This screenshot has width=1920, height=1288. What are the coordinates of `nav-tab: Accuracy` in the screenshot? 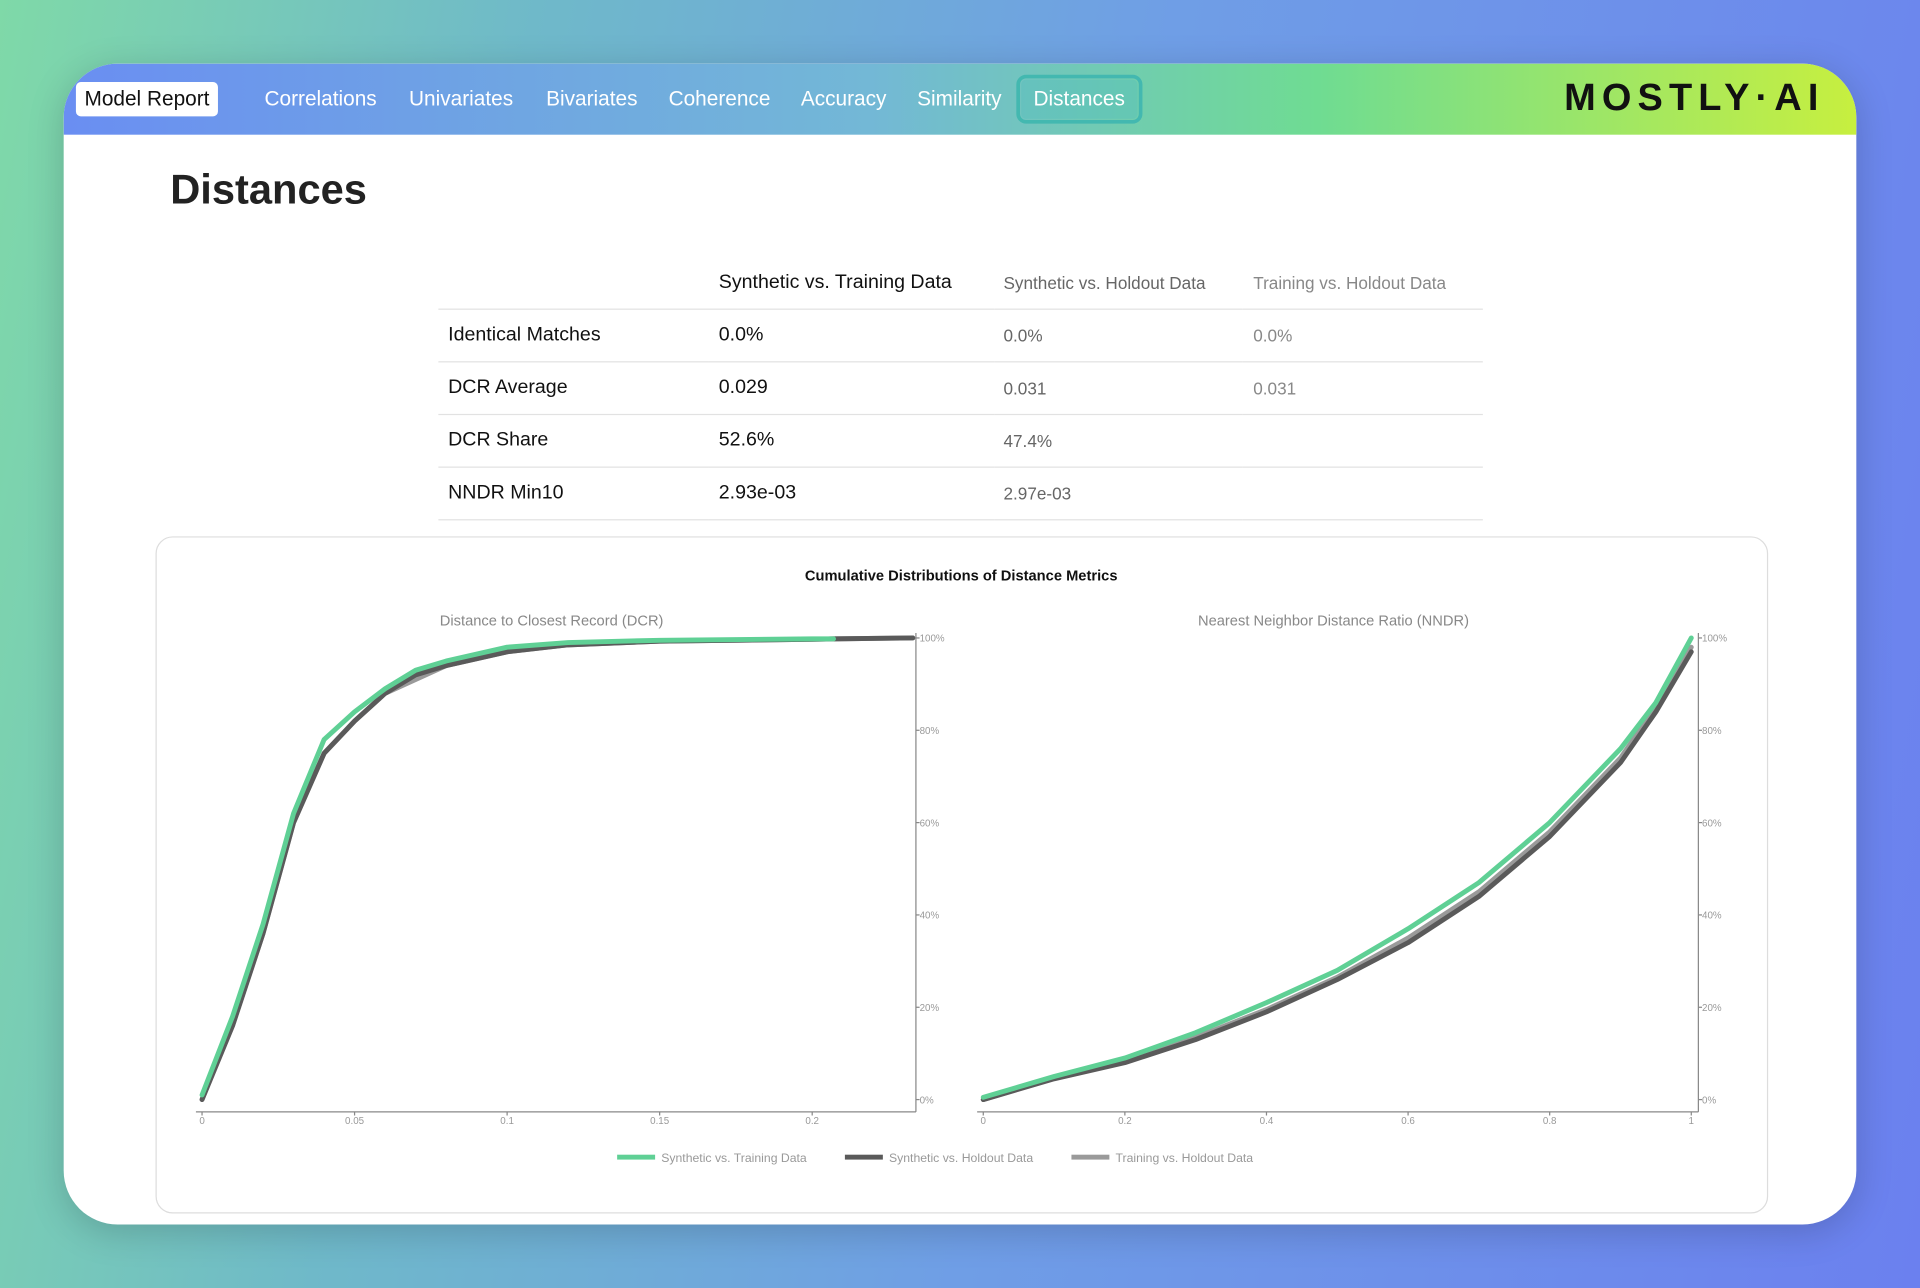 It's located at (843, 98).